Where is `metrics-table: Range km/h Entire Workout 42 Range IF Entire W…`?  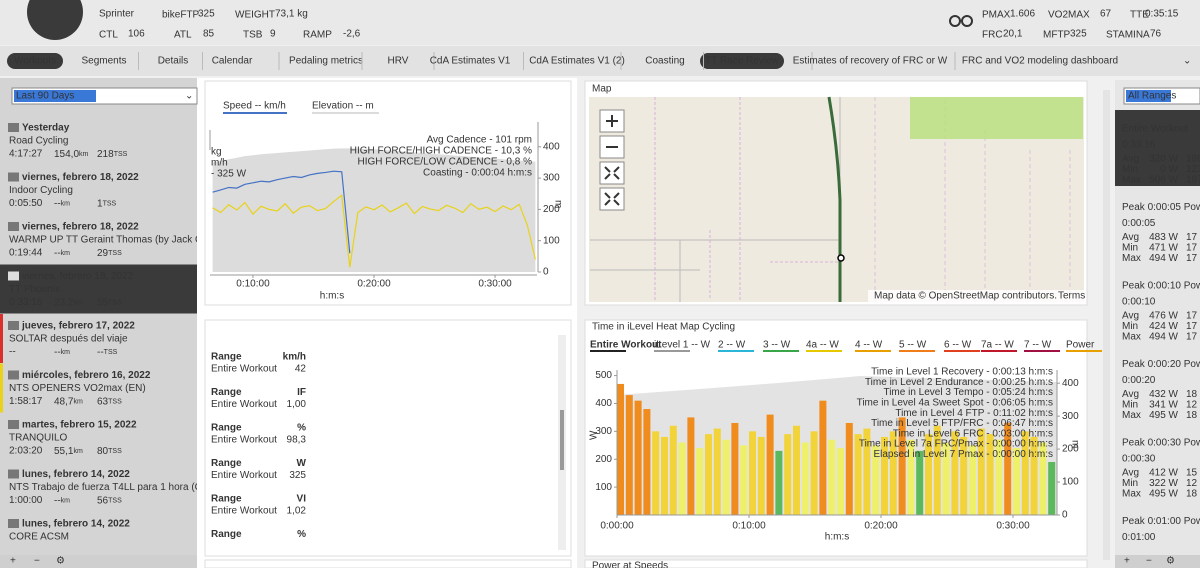
metrics-table: Range km/h Entire Workout 42 Range IF Entire W… is located at coordinates (259, 446).